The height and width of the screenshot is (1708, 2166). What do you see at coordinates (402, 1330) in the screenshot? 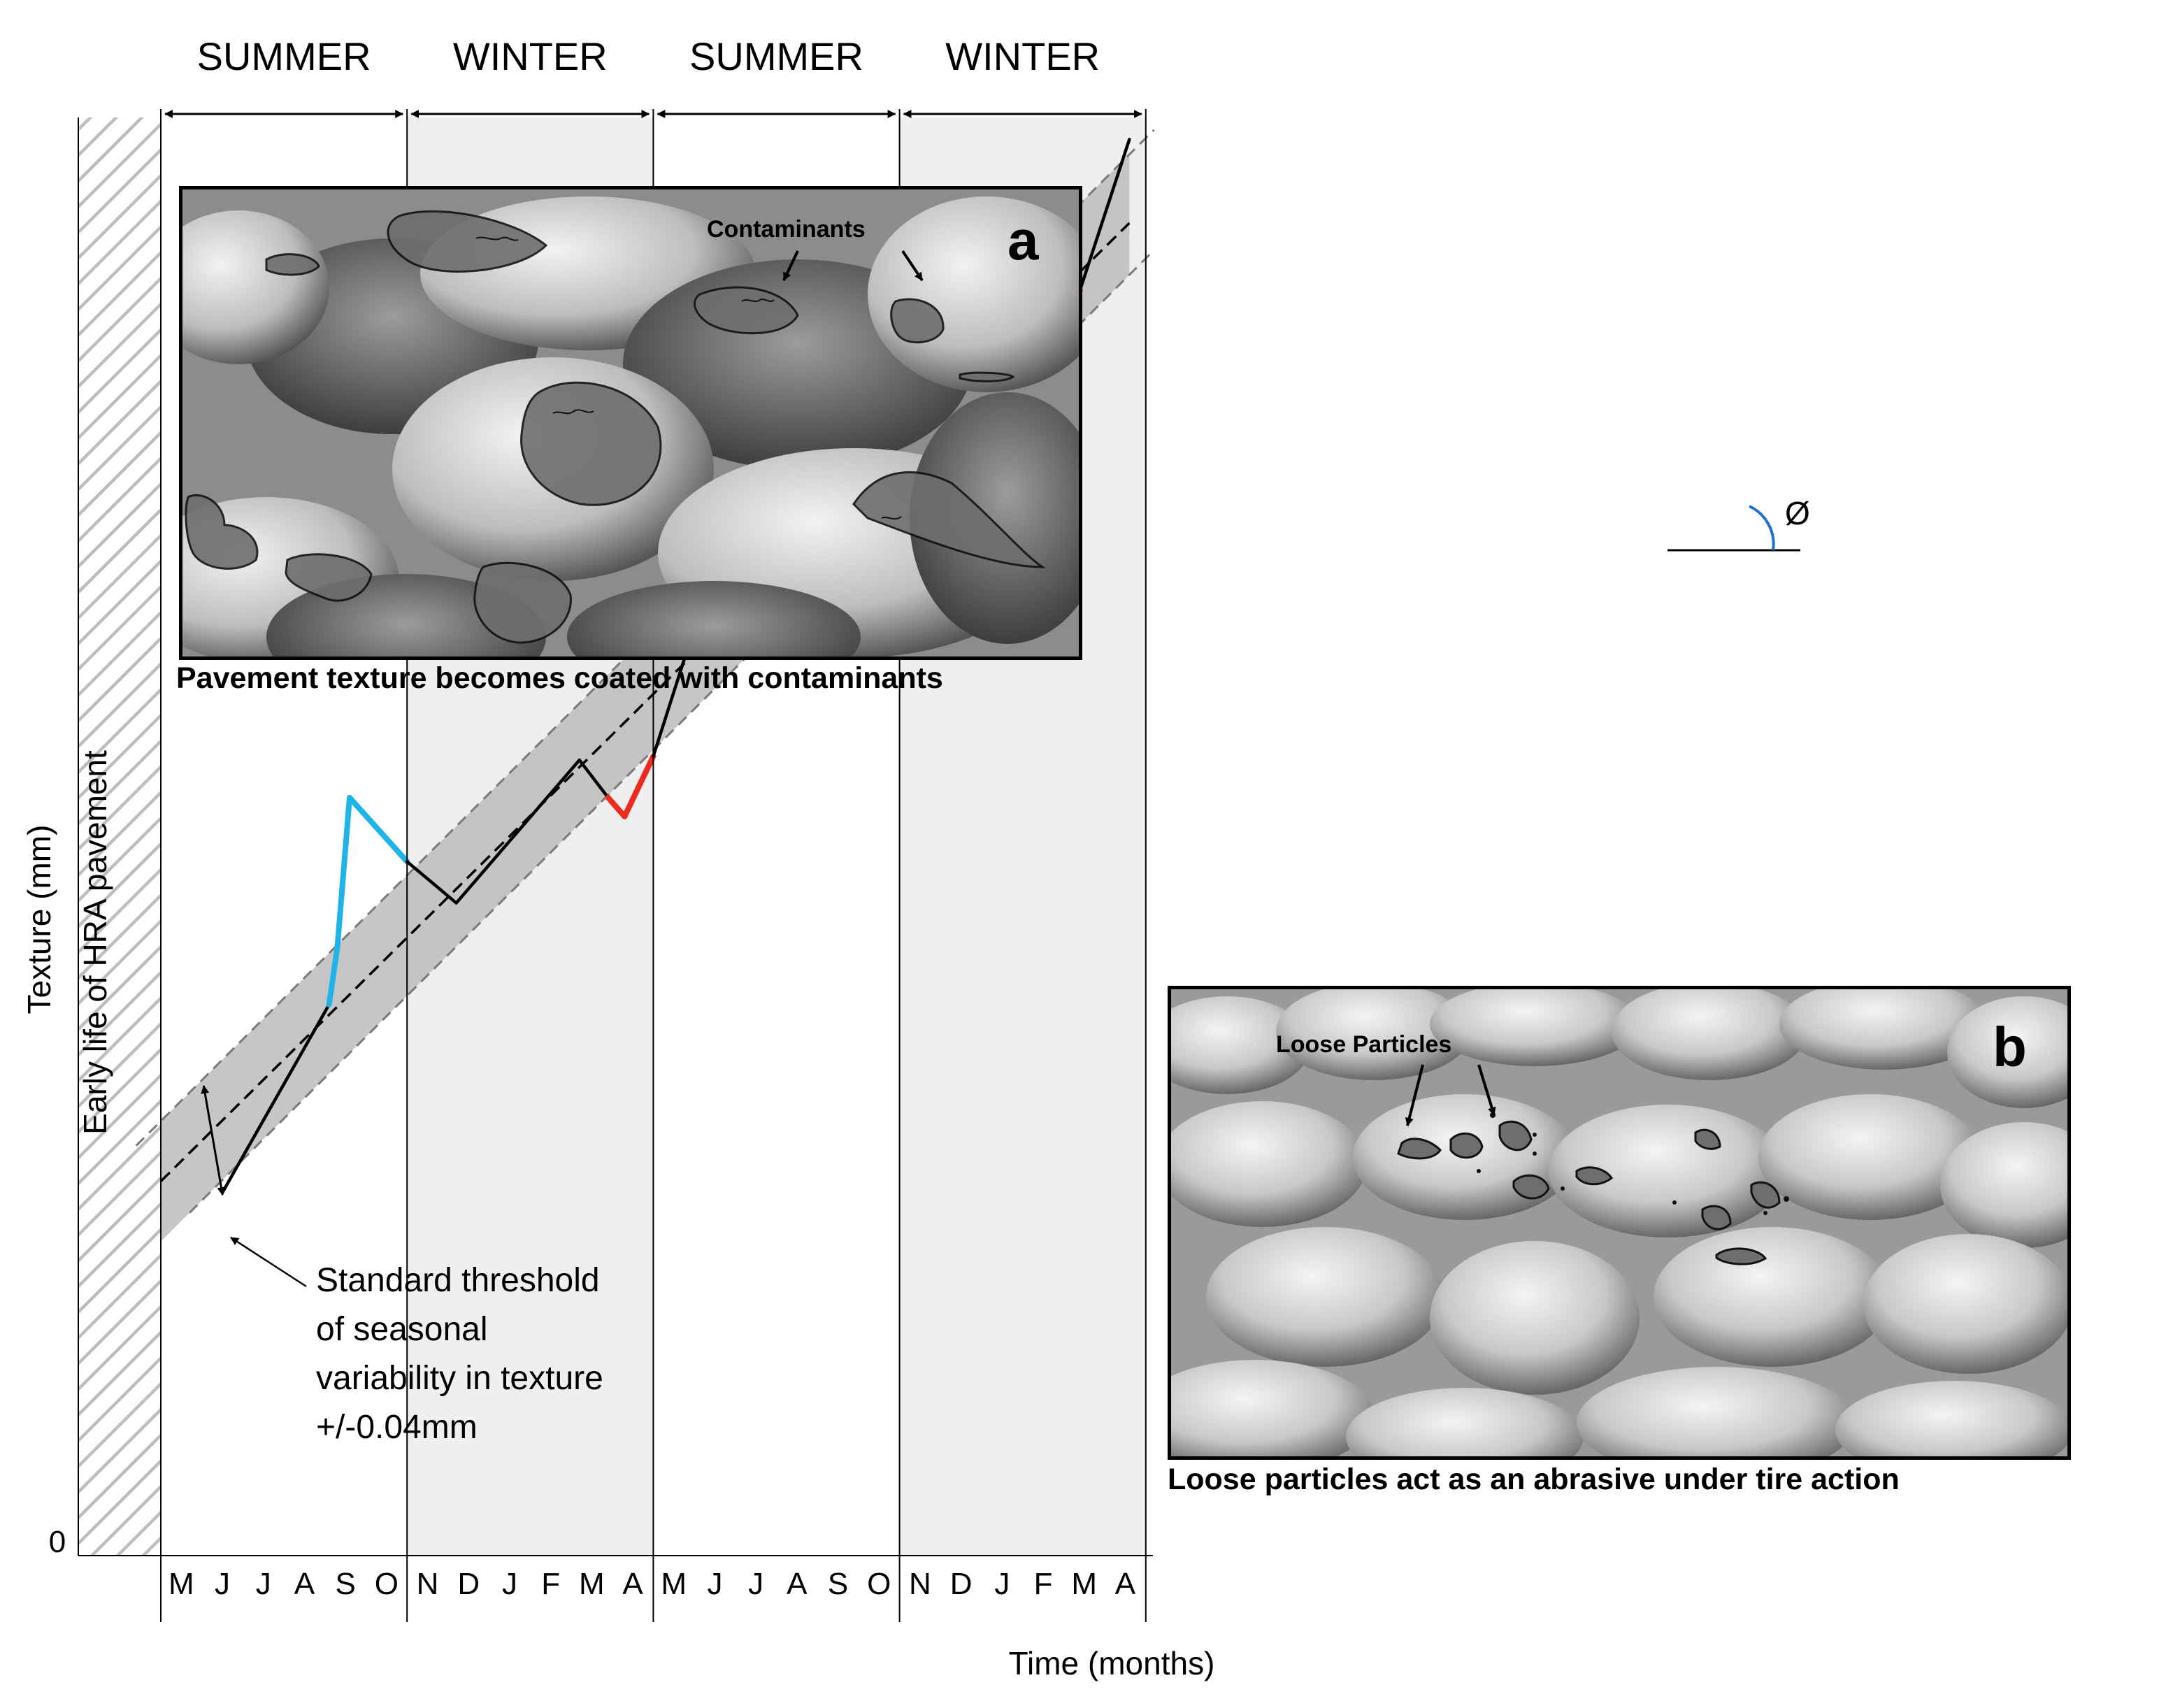
I see `threshold-line-2: of seasonal` at bounding box center [402, 1330].